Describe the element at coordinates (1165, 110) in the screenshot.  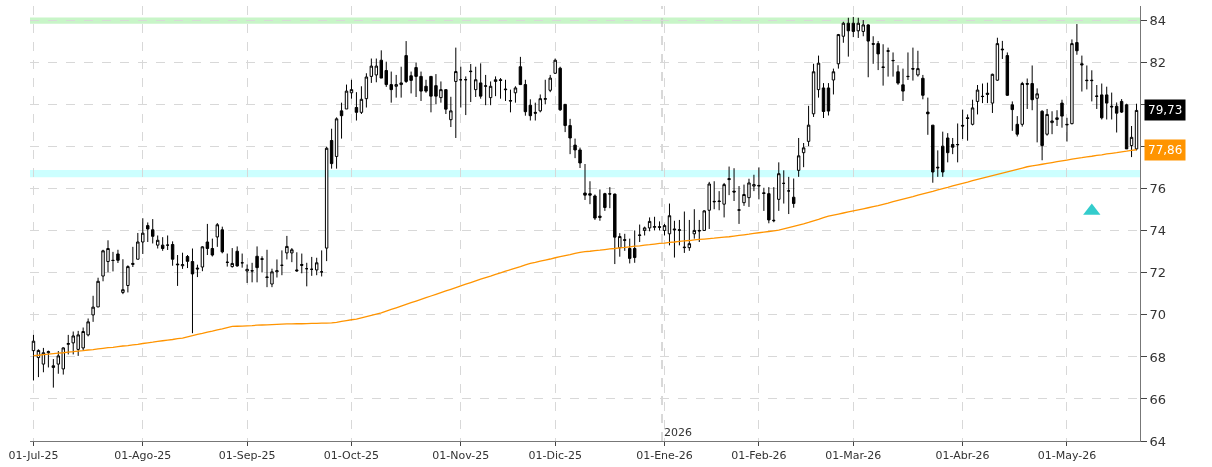
I see `text: 79,73` at that location.